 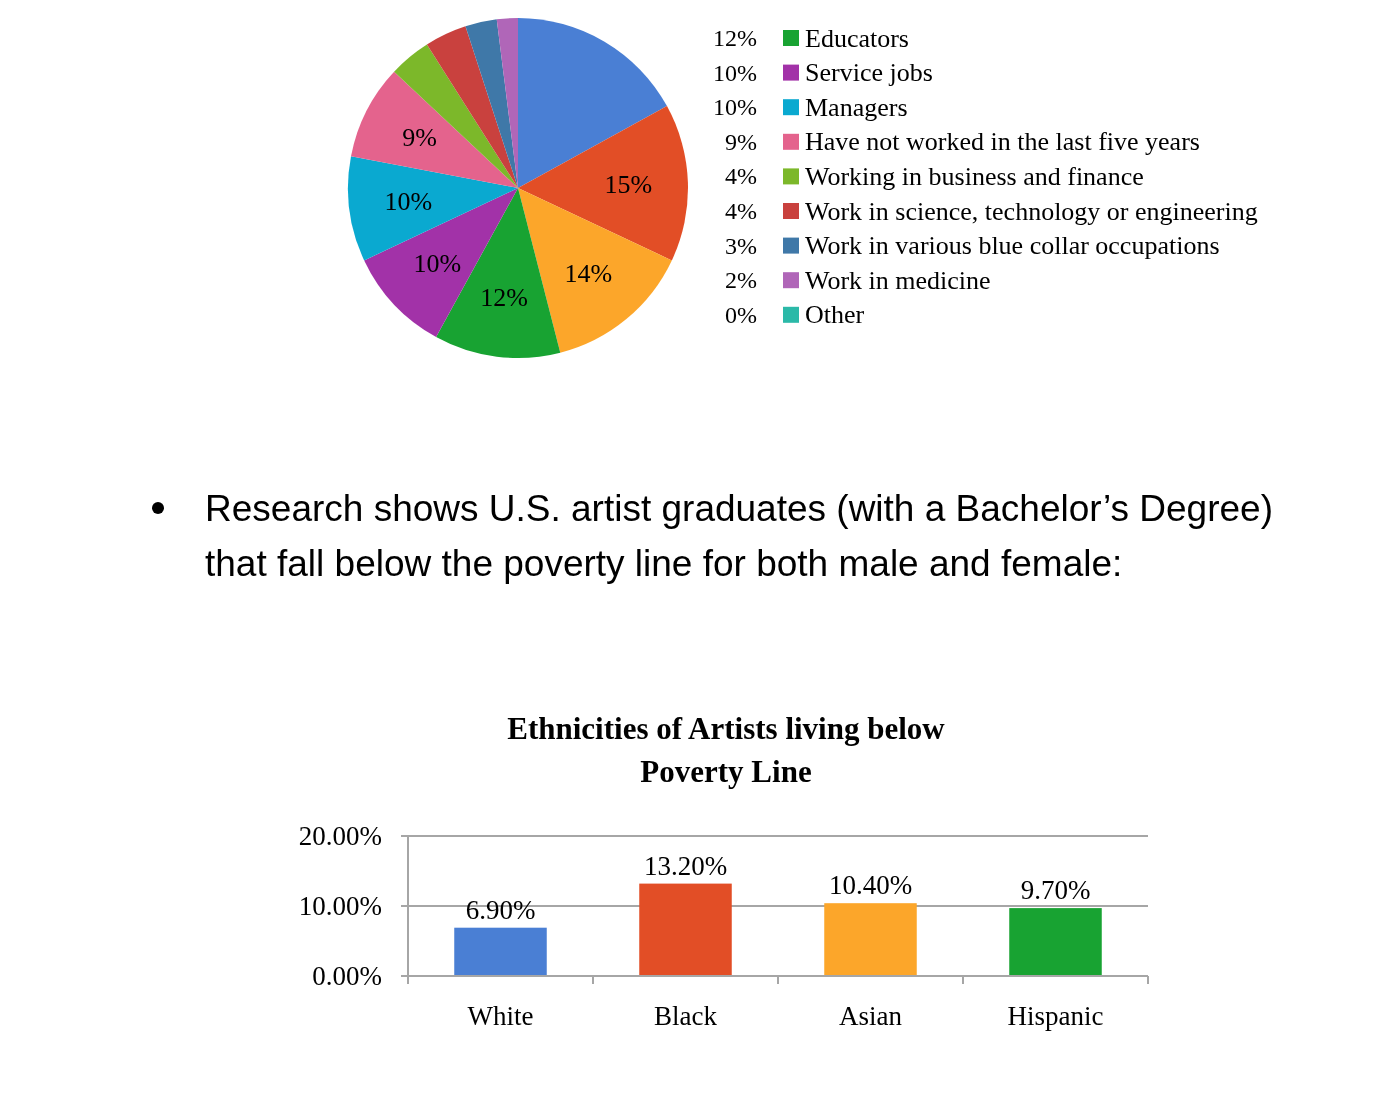 What do you see at coordinates (741, 141) in the screenshot?
I see `text: 9%` at bounding box center [741, 141].